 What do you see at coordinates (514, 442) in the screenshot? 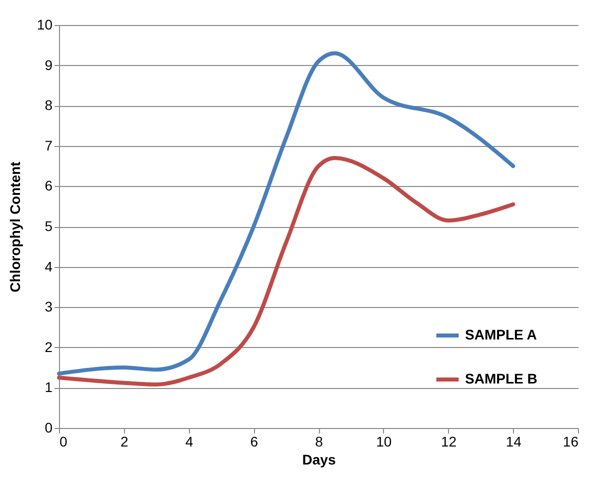
I see `x-tick-label: 14` at bounding box center [514, 442].